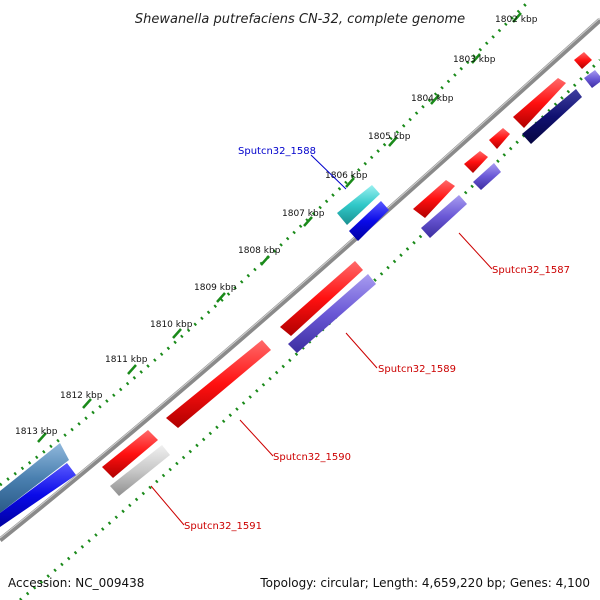 This screenshot has height=600, width=600. I want to click on accession-text: Accession: NC_009438, so click(76, 583).